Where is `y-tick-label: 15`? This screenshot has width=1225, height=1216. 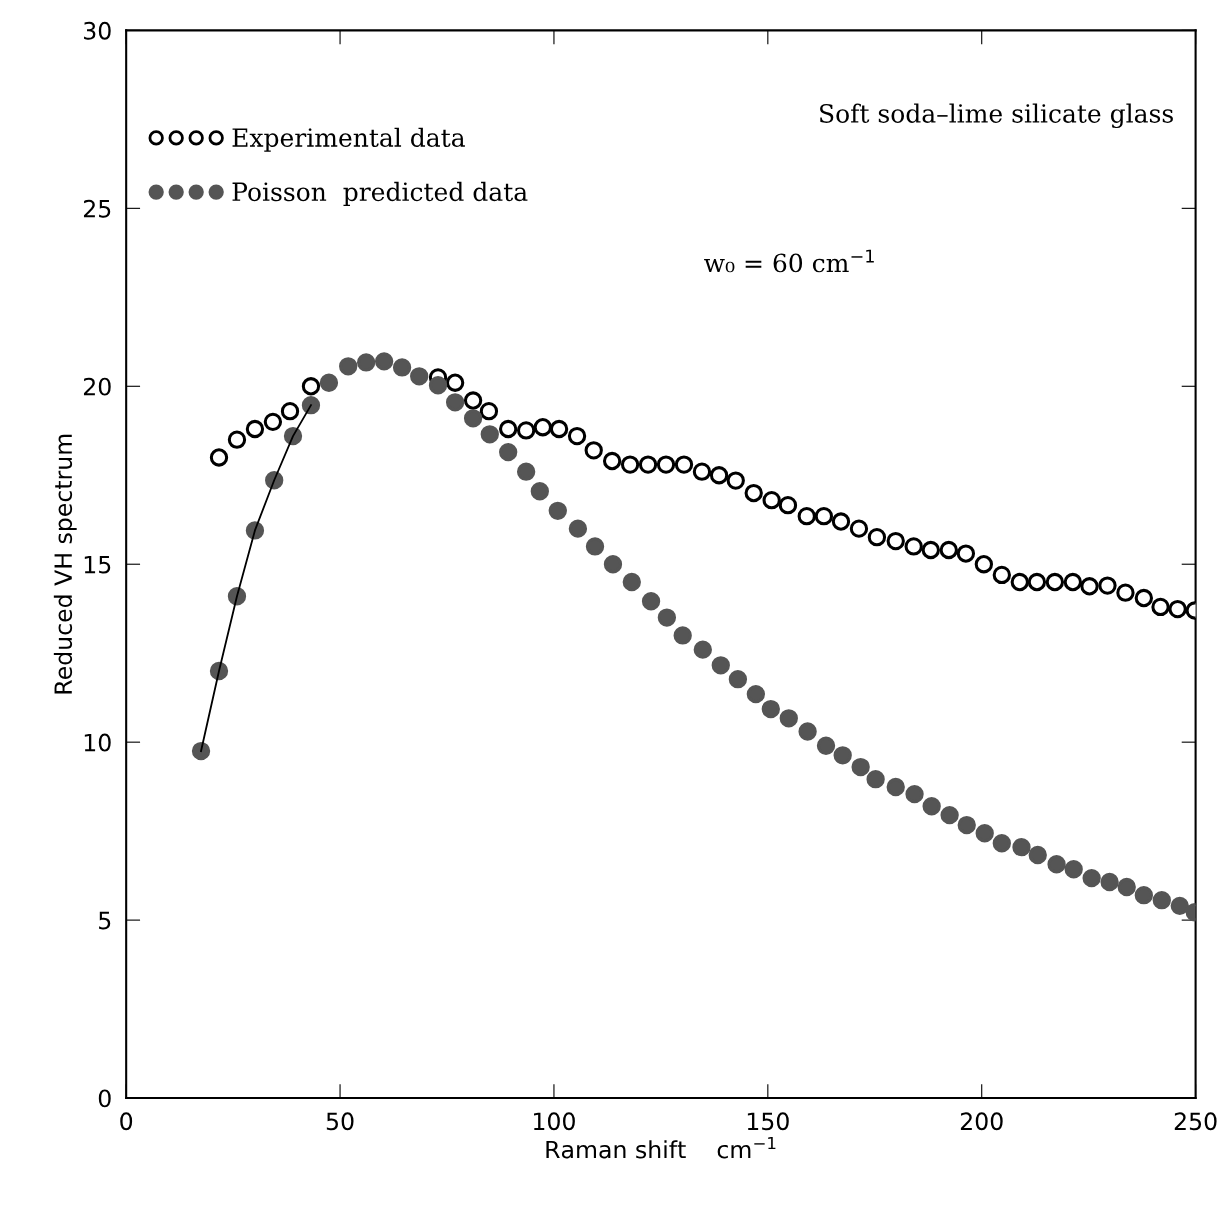 y-tick-label: 15 is located at coordinates (97, 564).